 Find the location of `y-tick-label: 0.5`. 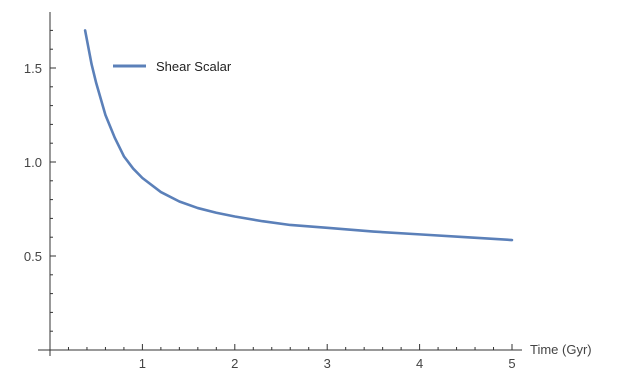

y-tick-label: 0.5 is located at coordinates (33, 256).